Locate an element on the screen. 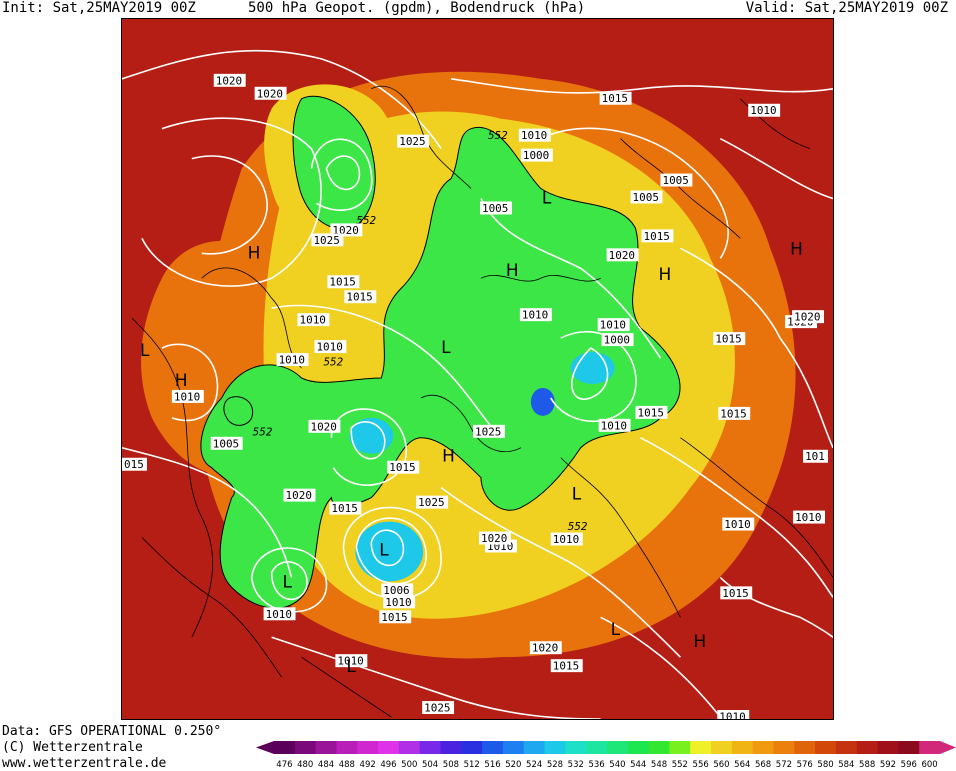  legend-tick-label: 568 is located at coordinates (763, 765).